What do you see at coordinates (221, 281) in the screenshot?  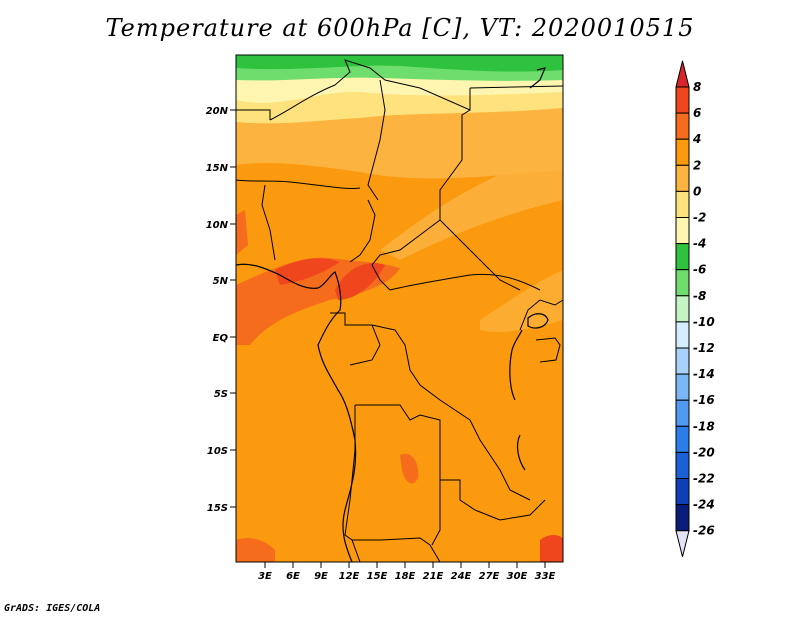 I see `lat-label: 5N` at bounding box center [221, 281].